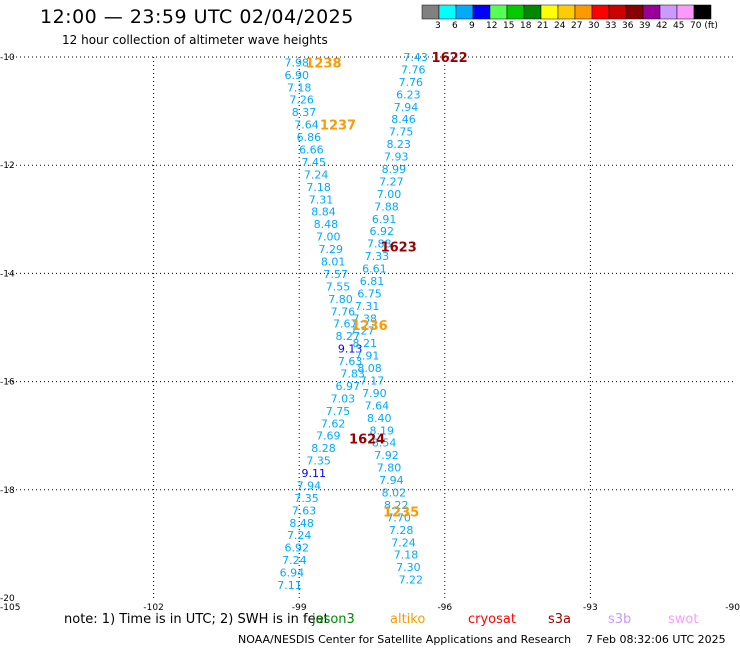 The image size is (740, 650). What do you see at coordinates (367, 306) in the screenshot?
I see `swh-value-label: 7.31` at bounding box center [367, 306].